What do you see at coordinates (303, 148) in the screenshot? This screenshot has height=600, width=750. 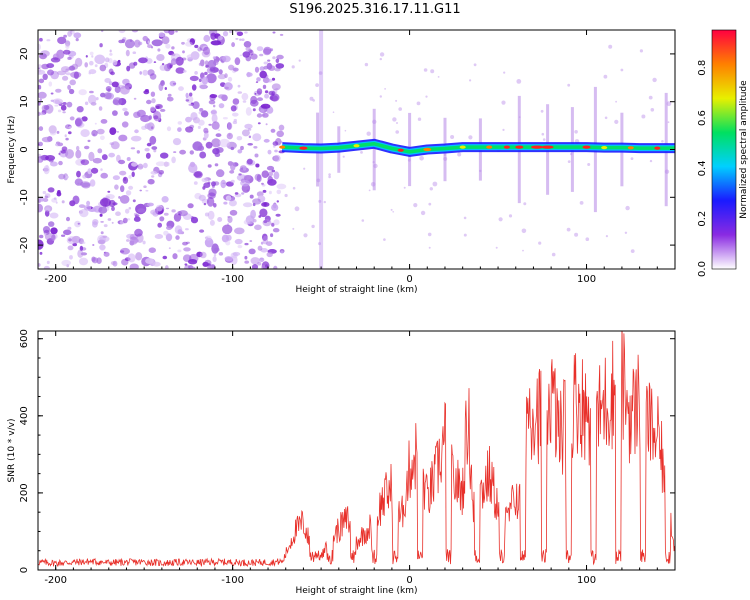 I see `ridge-hotspot` at bounding box center [303, 148].